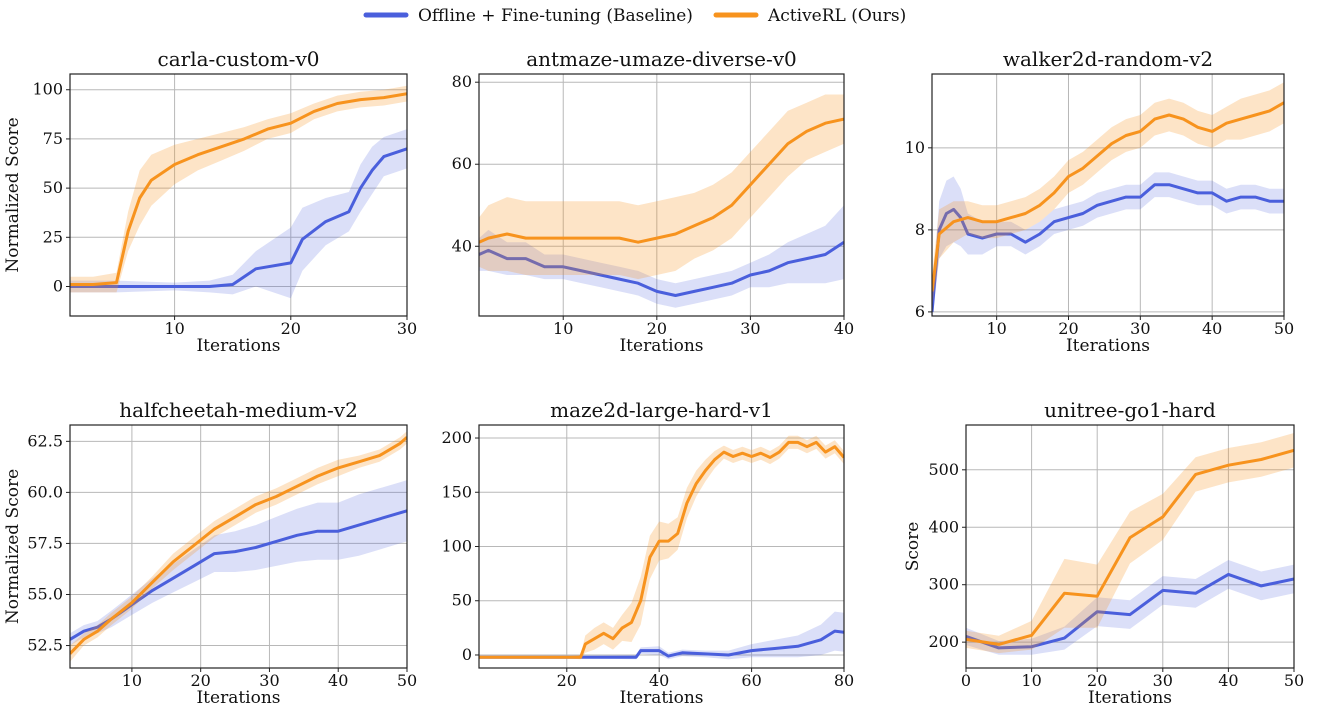  I want to click on x-tick-label: 0, so click(966, 680).